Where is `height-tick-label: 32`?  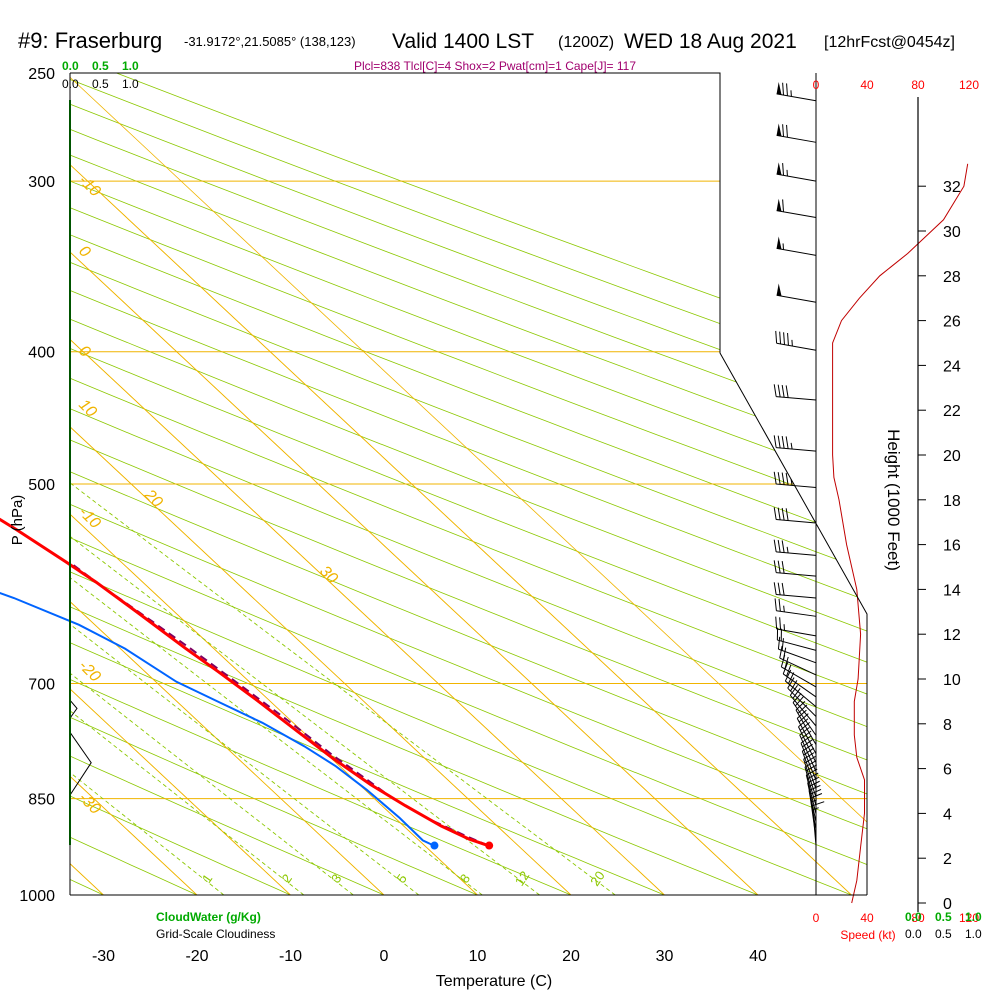
height-tick-label: 32 is located at coordinates (952, 187).